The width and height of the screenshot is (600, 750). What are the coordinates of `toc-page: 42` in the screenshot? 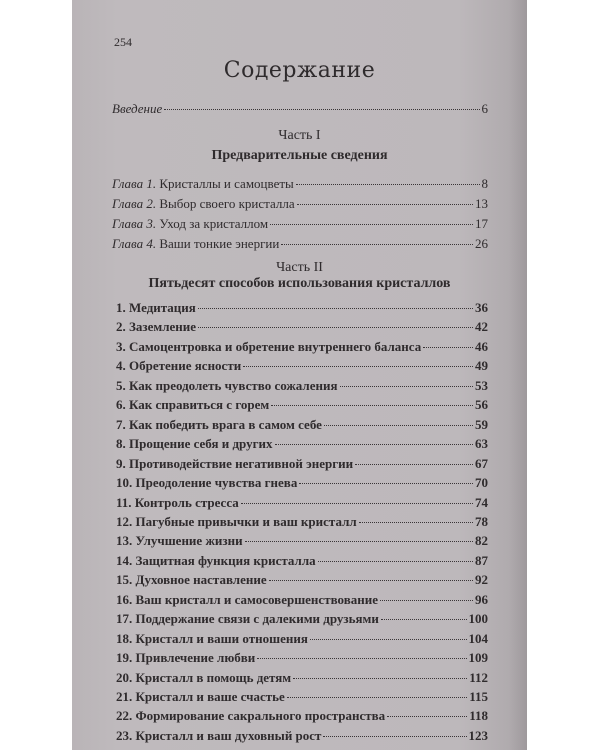 It's located at (481, 327).